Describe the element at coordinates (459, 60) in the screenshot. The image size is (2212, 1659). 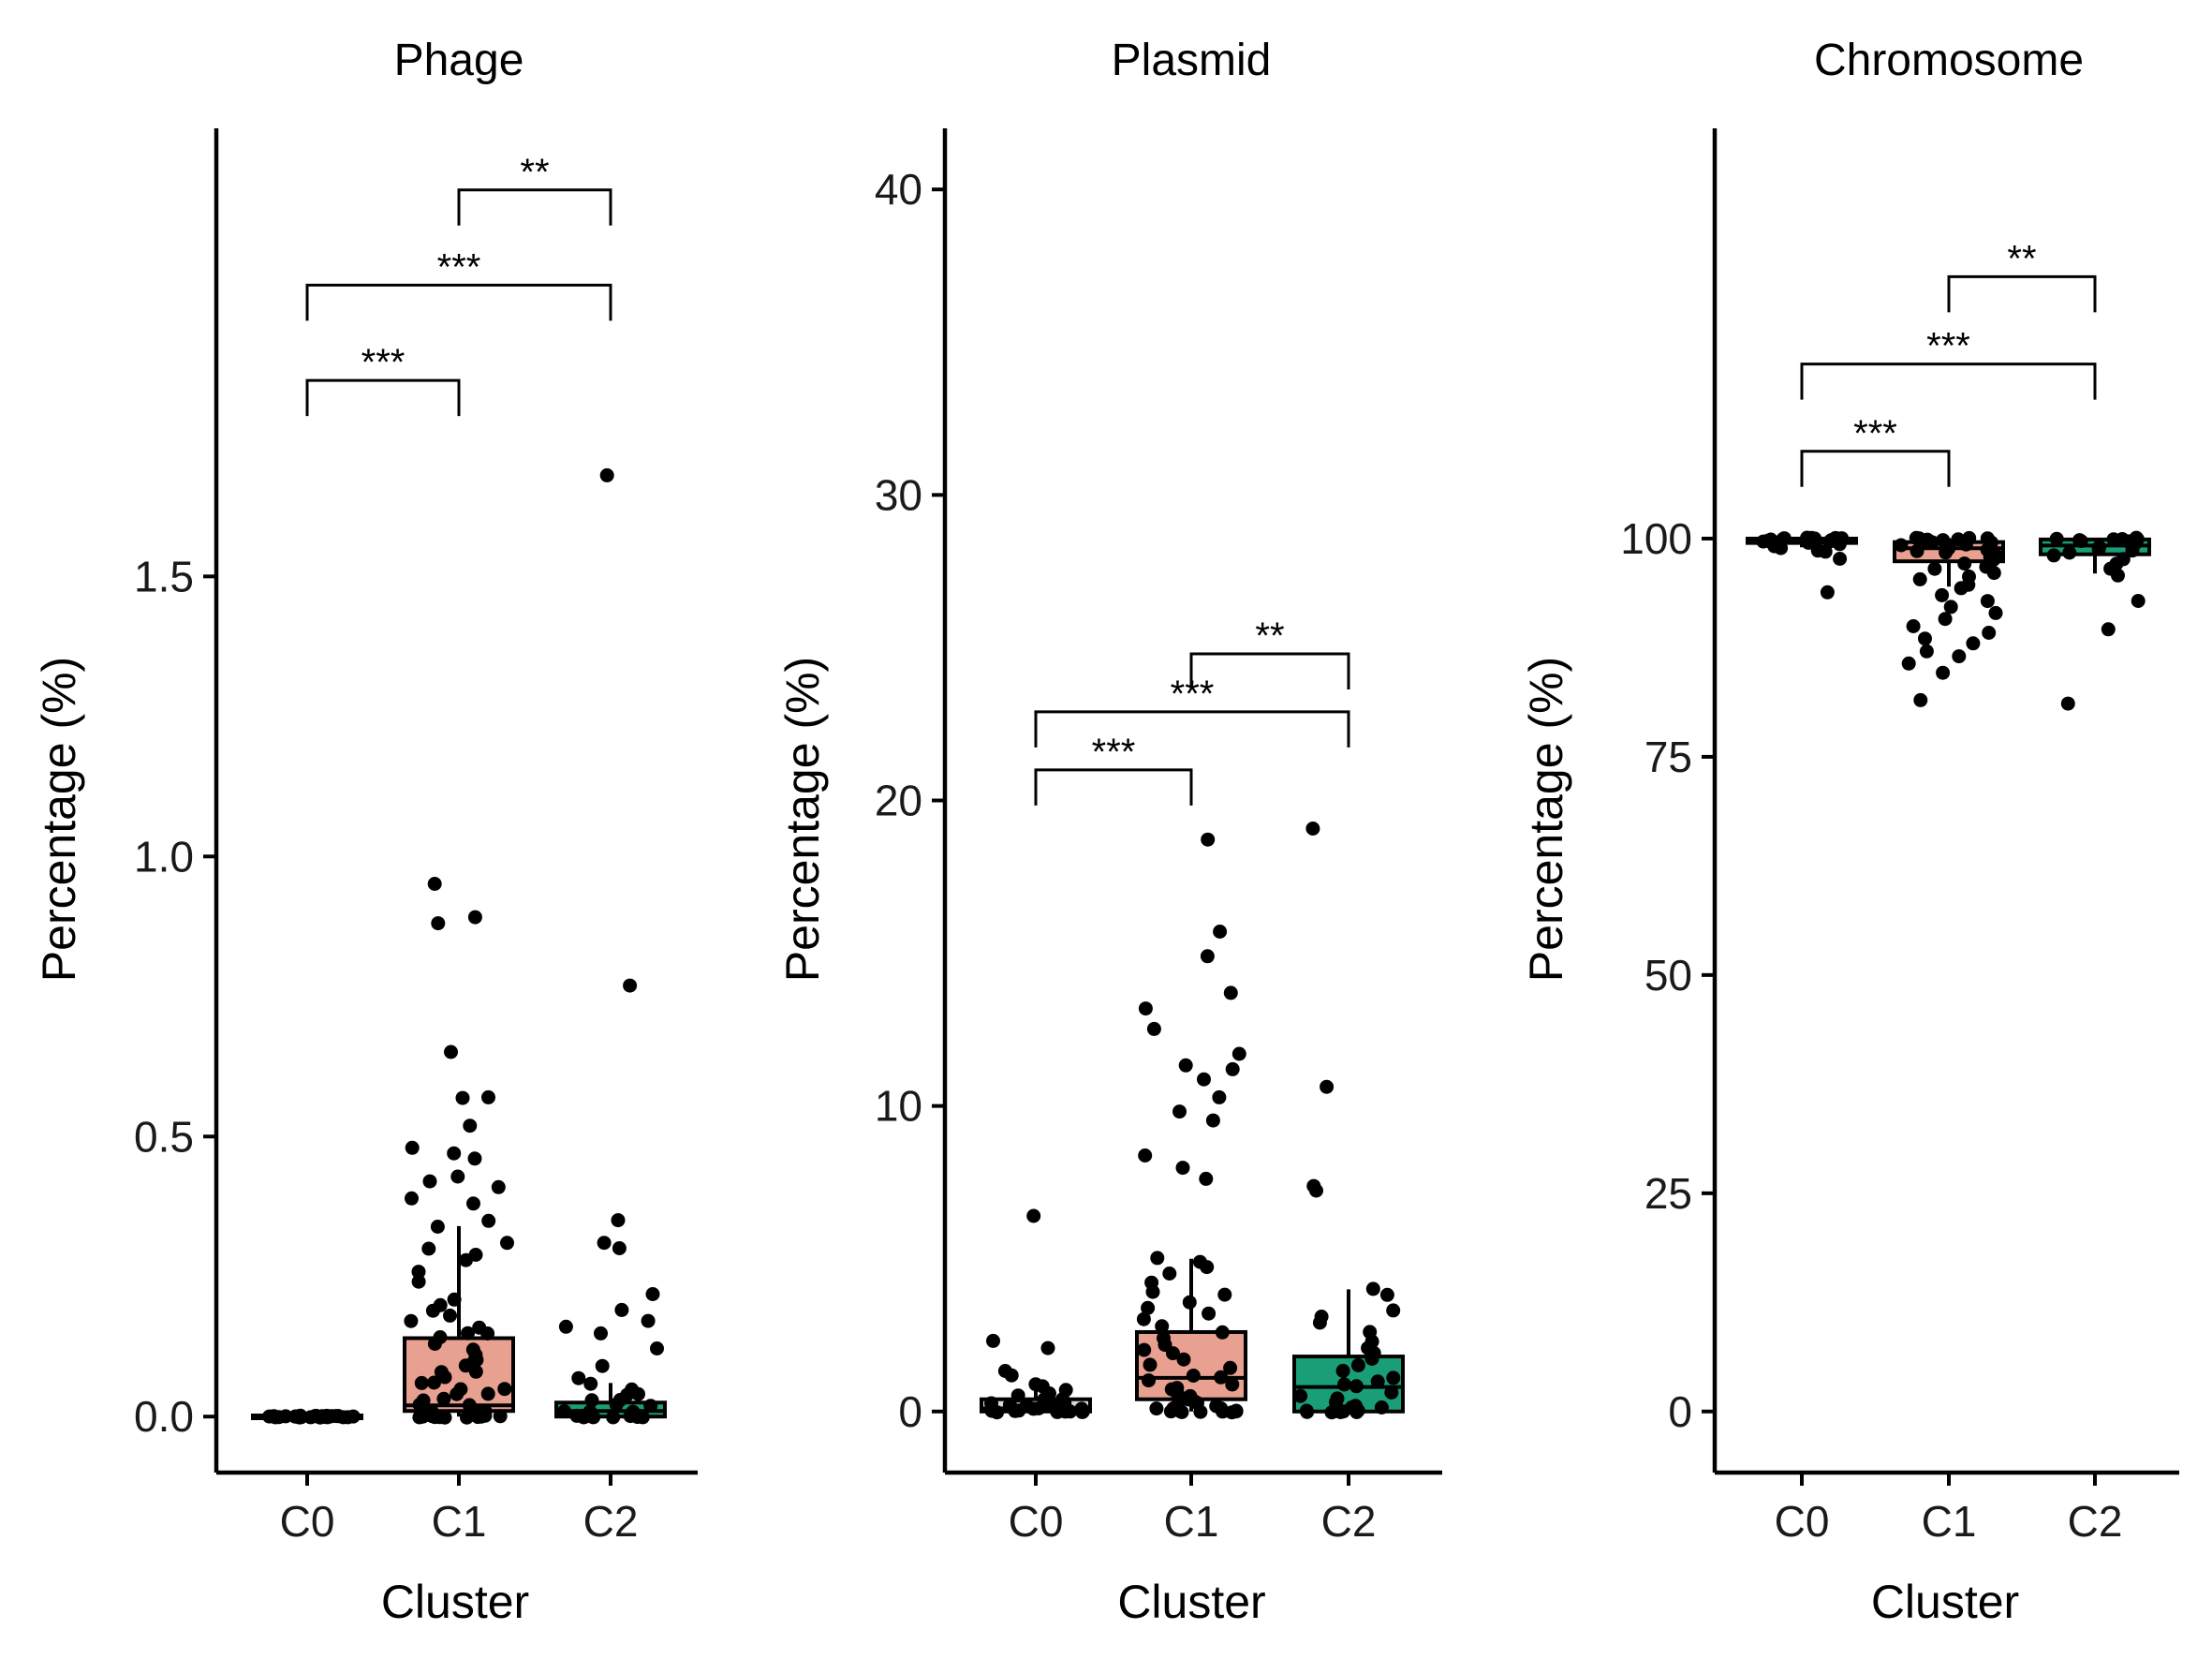
I see `panel-title: Phage` at that location.